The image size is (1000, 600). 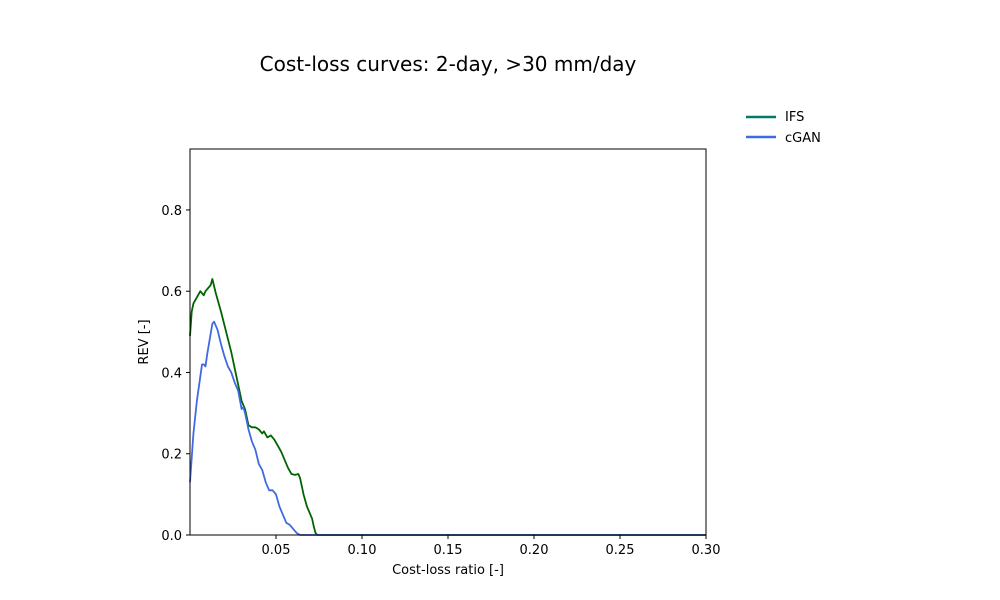 I want to click on x-tick-label: 0.30, so click(x=706, y=550).